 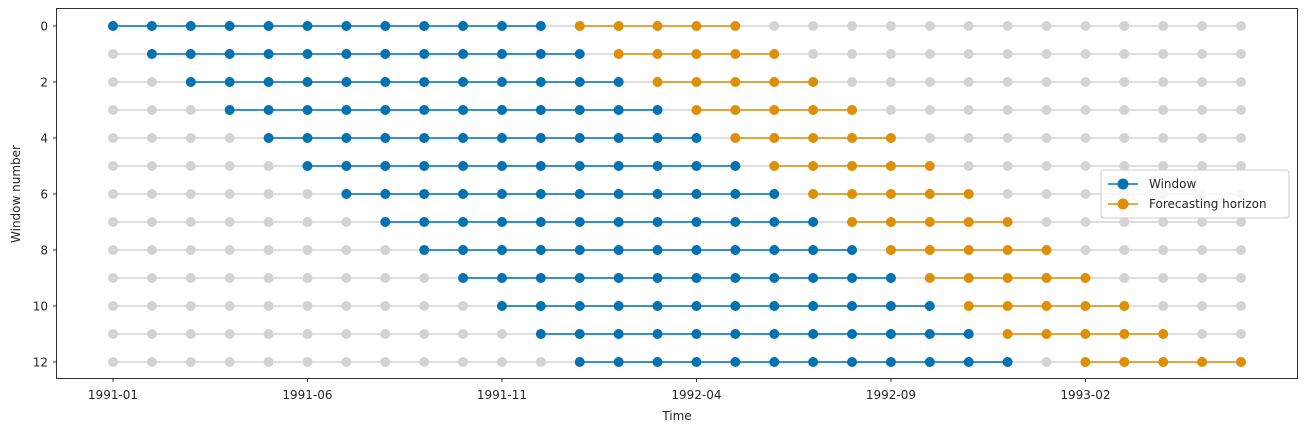 What do you see at coordinates (1208, 204) in the screenshot?
I see `legend-label-horizon: Forecasting horizon` at bounding box center [1208, 204].